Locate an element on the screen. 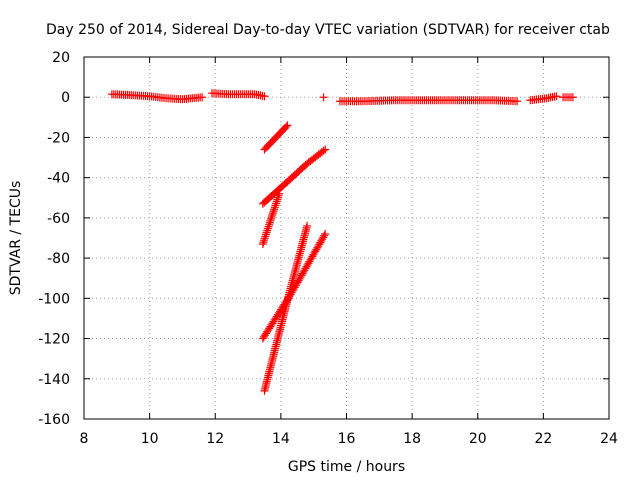 Image resolution: width=640 pixels, height=480 pixels. x-tick-label: 14 is located at coordinates (281, 439).